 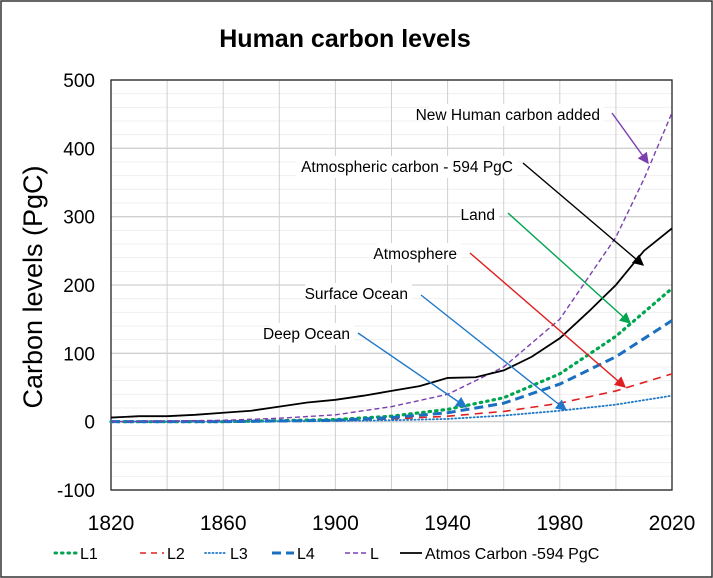 What do you see at coordinates (559, 523) in the screenshot?
I see `x-tick-label: 1980` at bounding box center [559, 523].